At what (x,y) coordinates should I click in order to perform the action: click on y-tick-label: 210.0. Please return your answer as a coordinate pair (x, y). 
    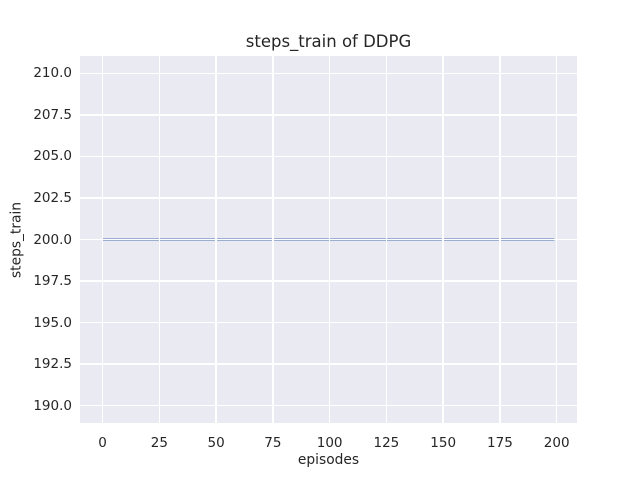
    Looking at the image, I should click on (52, 73).